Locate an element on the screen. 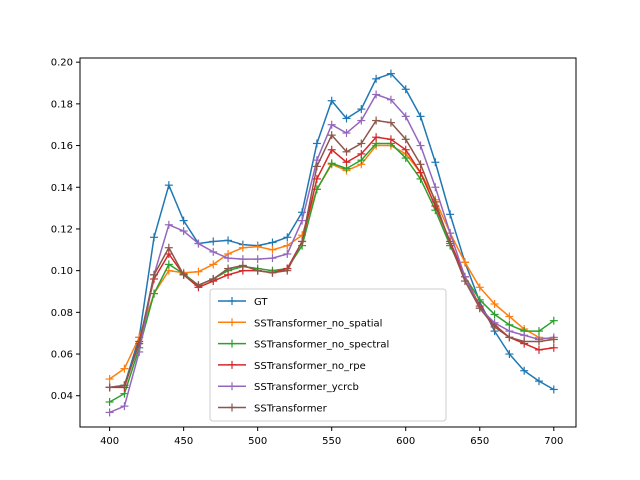 The image size is (640, 480). legend-item: SSTransformer is located at coordinates (273, 409).